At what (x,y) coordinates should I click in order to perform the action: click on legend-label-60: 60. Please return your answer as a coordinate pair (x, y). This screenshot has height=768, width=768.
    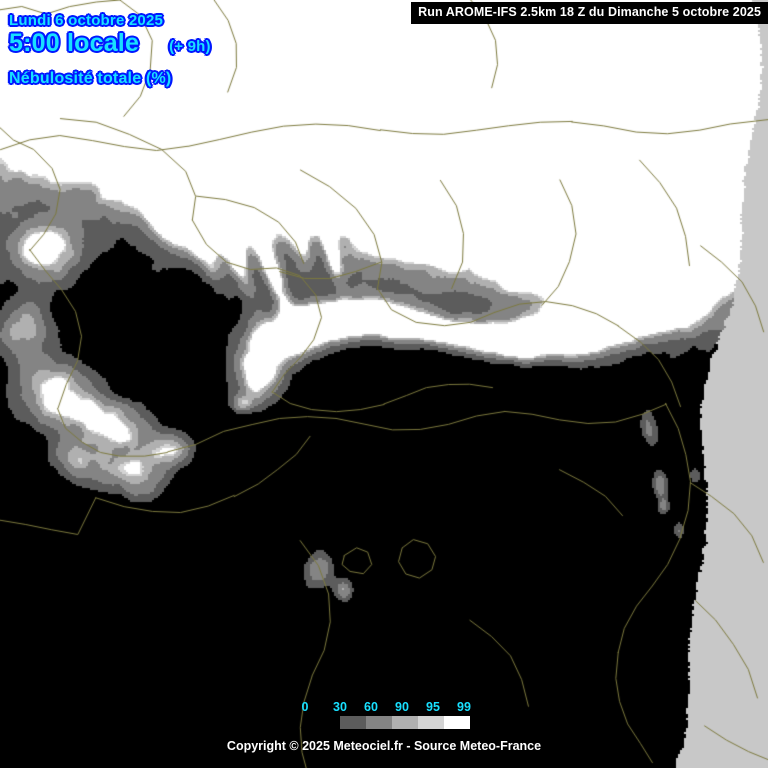
    Looking at the image, I should click on (371, 707).